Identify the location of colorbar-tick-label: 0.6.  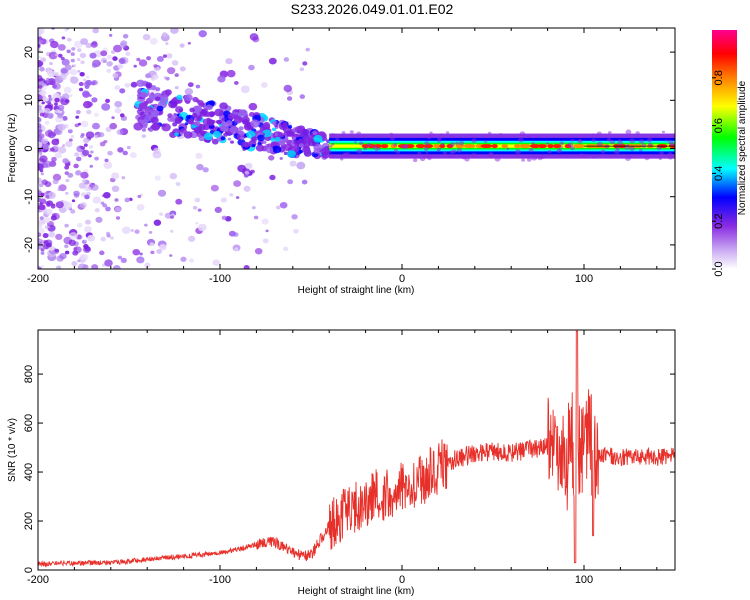
(719, 125).